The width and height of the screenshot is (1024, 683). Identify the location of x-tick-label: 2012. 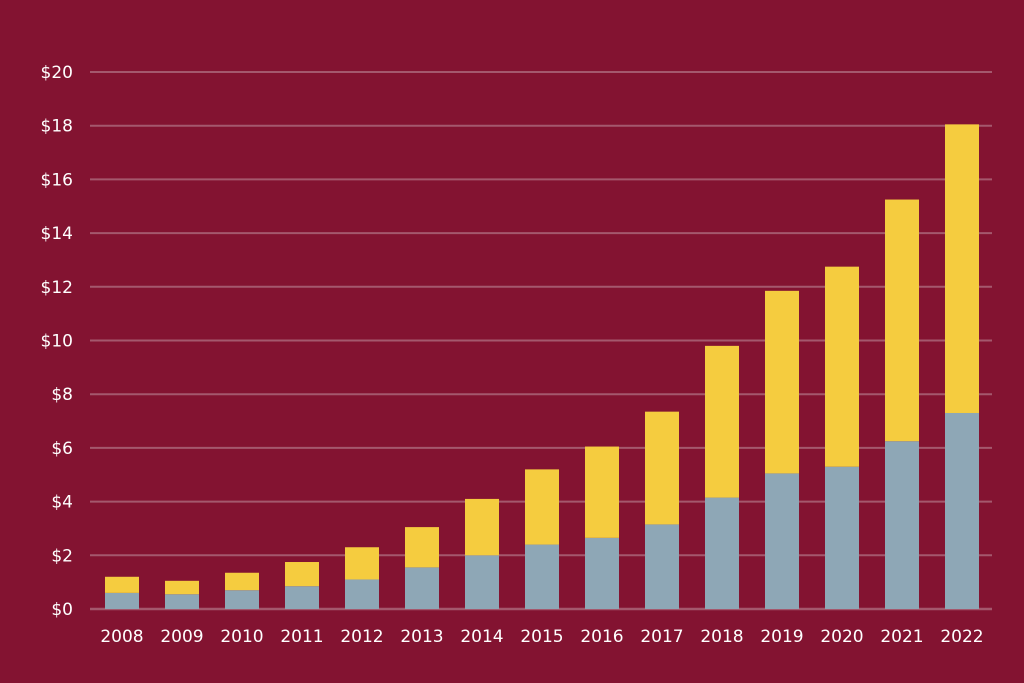
(361, 637).